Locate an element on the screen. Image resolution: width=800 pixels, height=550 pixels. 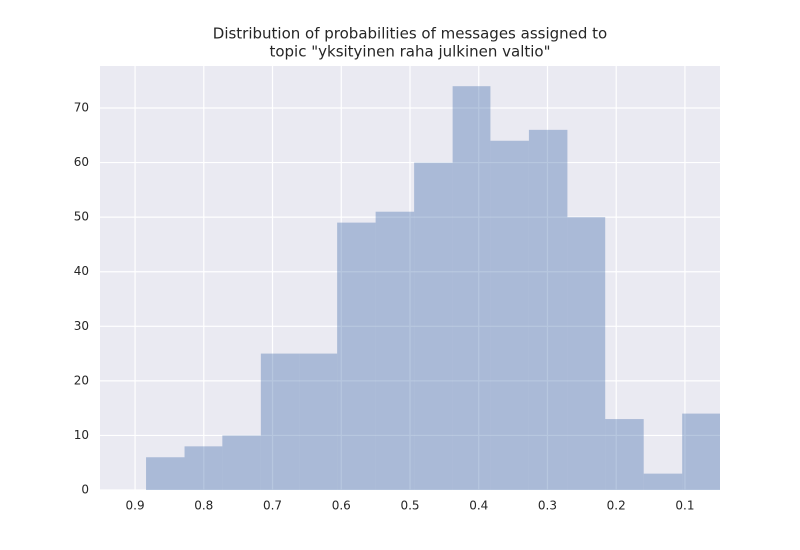
x-tick-label: 0.6 is located at coordinates (341, 506).